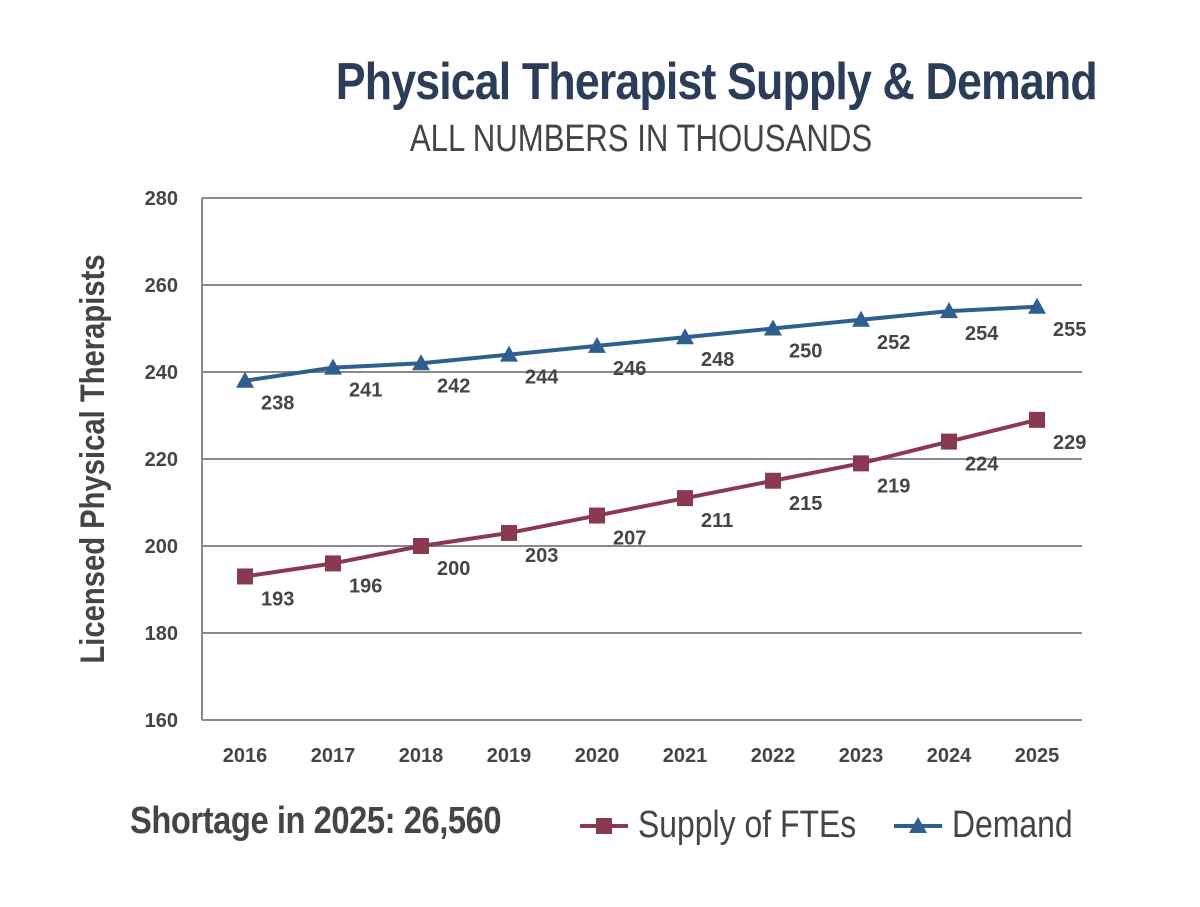 Image resolution: width=1200 pixels, height=907 pixels. Describe the element at coordinates (629, 539) in the screenshot. I see `data-label: 207` at that location.